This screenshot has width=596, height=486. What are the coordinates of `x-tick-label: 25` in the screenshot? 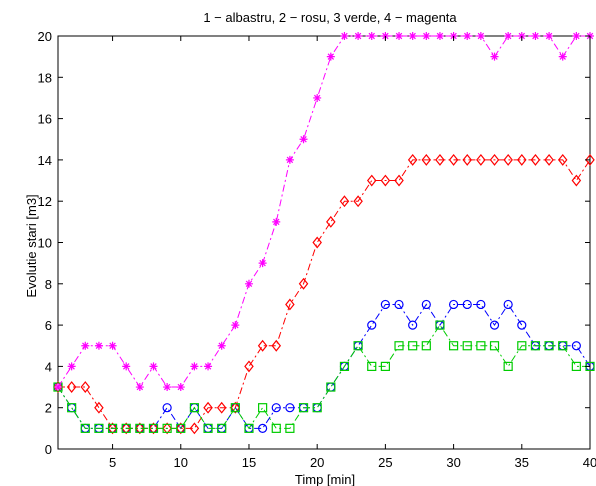 It's located at (385, 462).